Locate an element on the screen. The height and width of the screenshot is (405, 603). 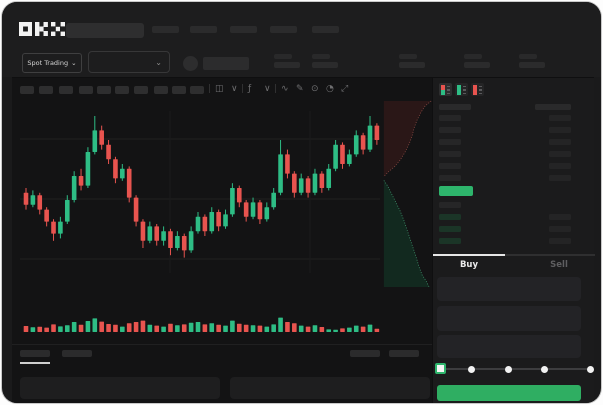
ask-price-placeholder is located at coordinates (450, 130).